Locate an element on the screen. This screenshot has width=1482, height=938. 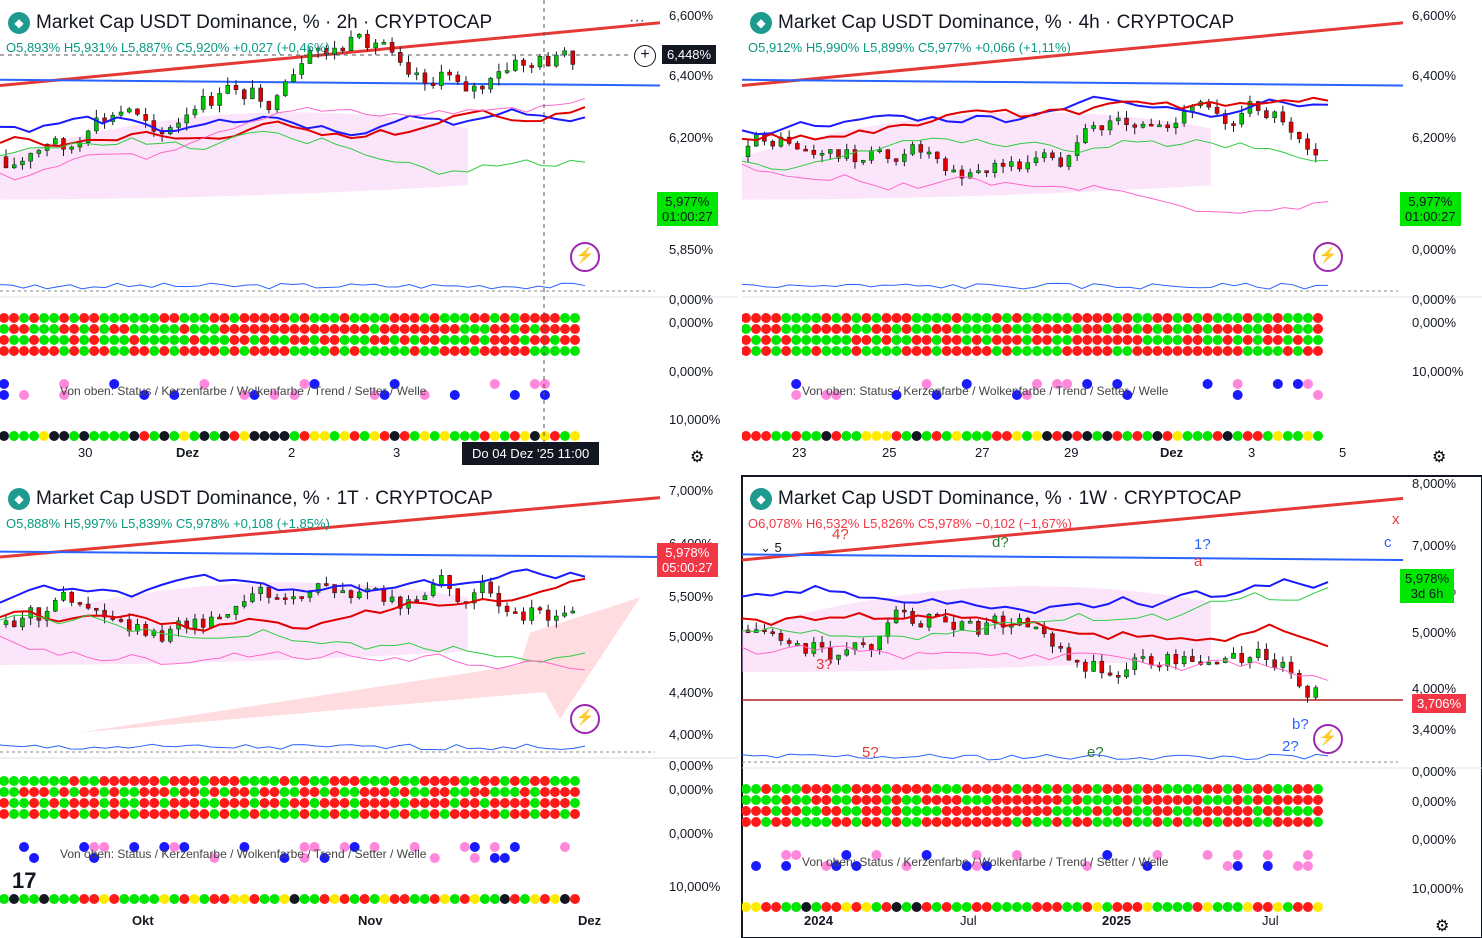
price-axis-label: 8,000% is located at coordinates (1434, 483).